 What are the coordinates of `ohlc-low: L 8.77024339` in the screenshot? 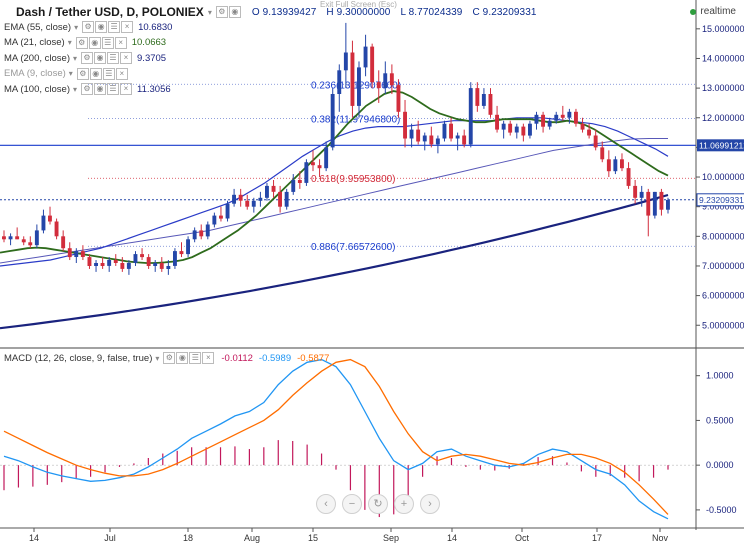 It's located at (431, 12).